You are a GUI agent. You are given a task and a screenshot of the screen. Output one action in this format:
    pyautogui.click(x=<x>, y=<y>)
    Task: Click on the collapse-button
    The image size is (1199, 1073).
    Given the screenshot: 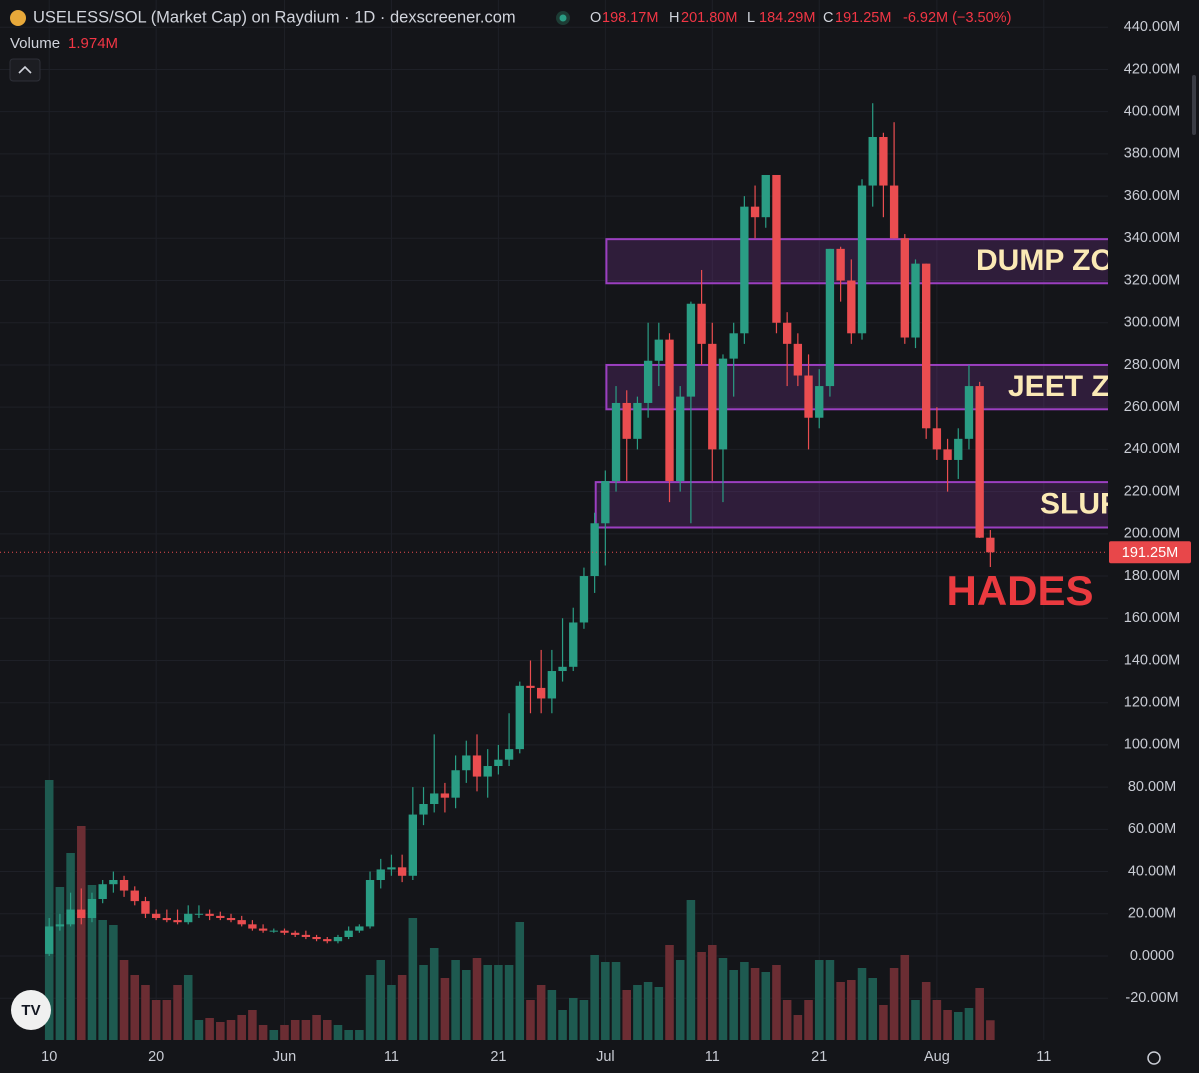 What is the action you would take?
    pyautogui.click(x=25, y=70)
    